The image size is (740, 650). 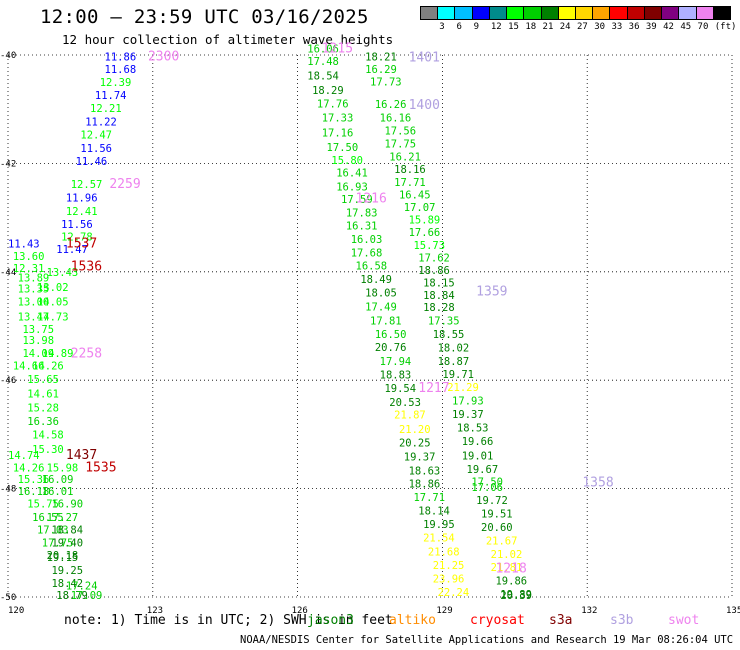 I want to click on wave-height-value: 17.83, so click(x=362, y=214).